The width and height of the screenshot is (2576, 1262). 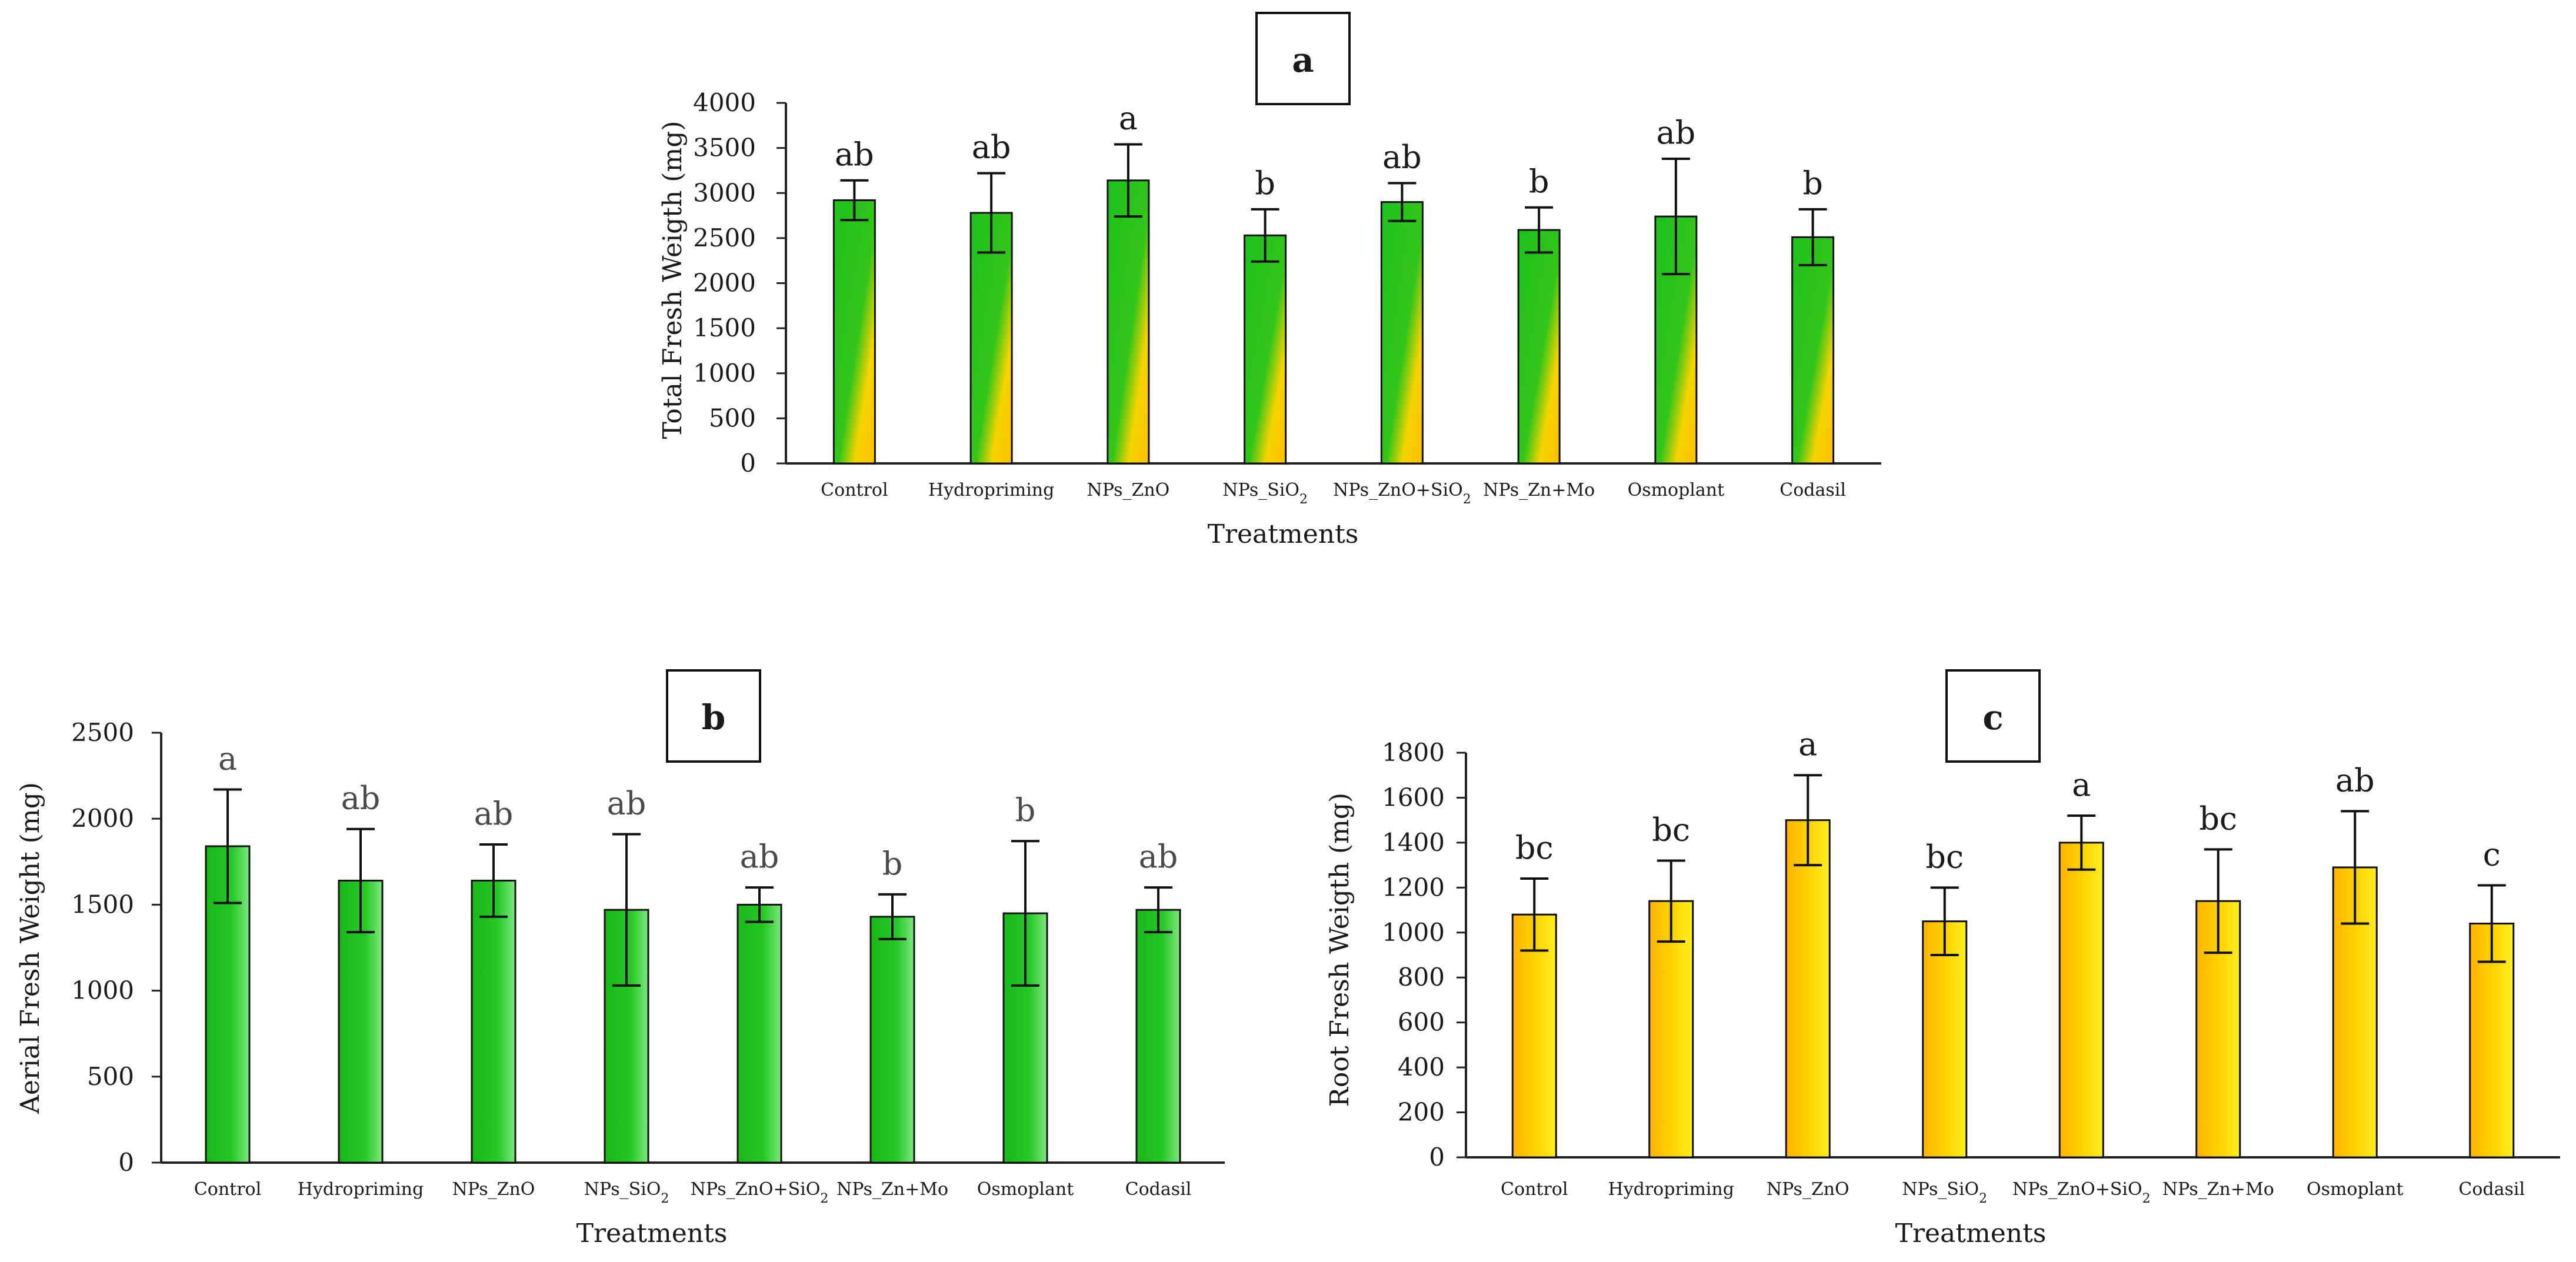 What do you see at coordinates (1413, 842) in the screenshot?
I see `y-tick-label: 1400` at bounding box center [1413, 842].